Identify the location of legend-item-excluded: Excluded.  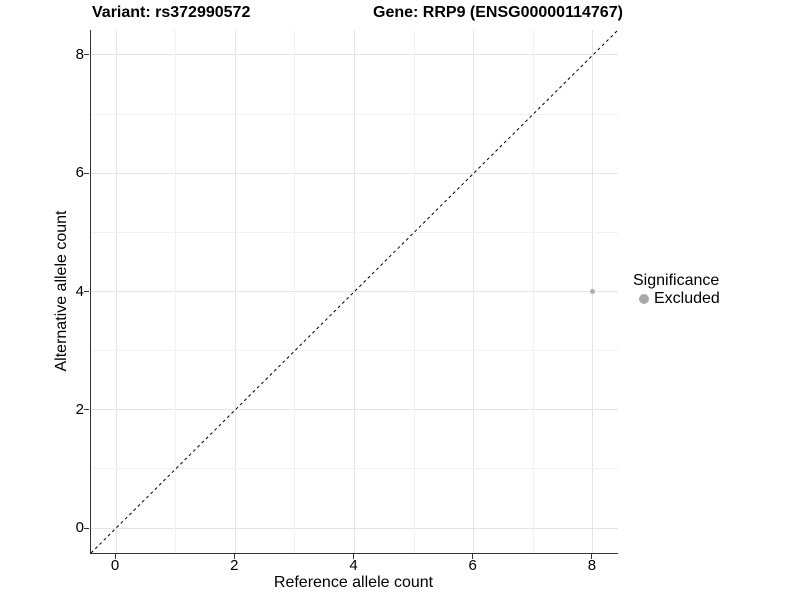
(679, 299).